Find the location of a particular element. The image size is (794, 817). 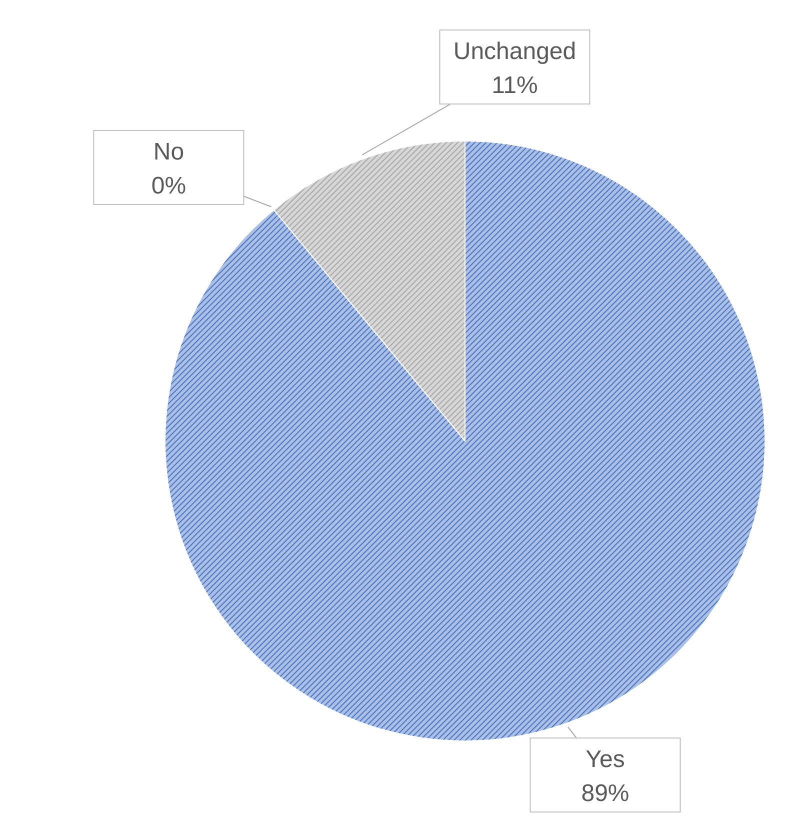

category-label: No is located at coordinates (168, 152).